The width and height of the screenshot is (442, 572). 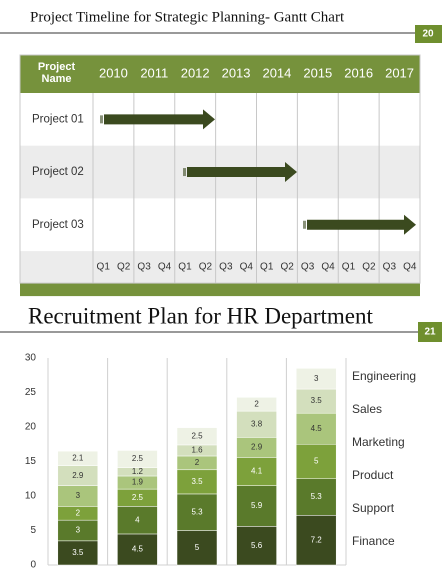 I want to click on row-label: Project 02, so click(x=58, y=172).